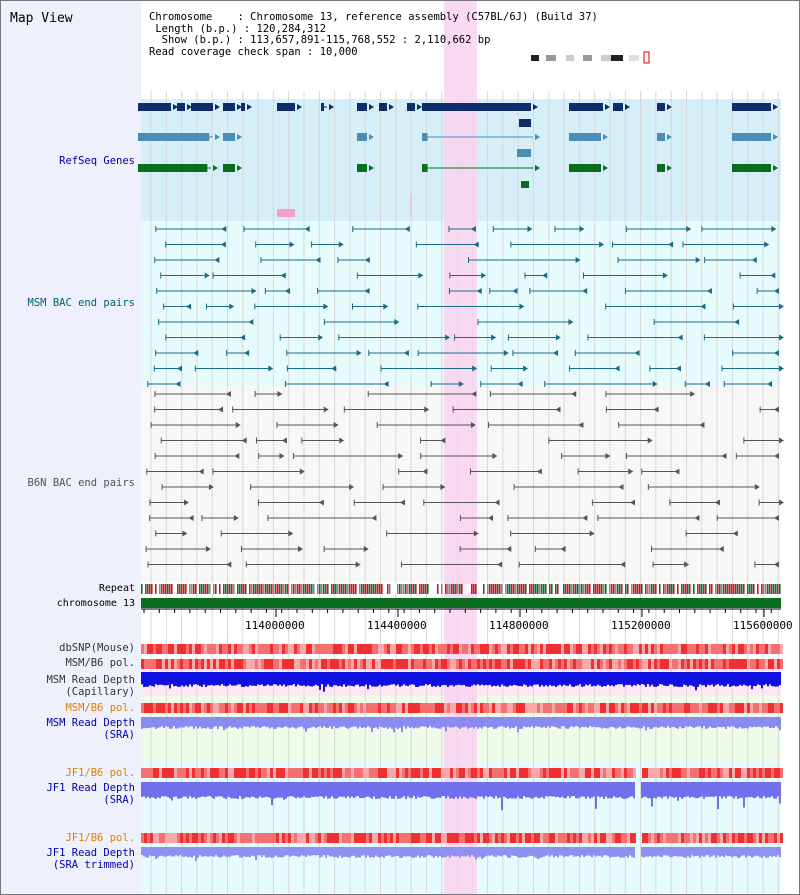 This screenshot has height=895, width=800. I want to click on chromosome-bar, so click(461, 603).